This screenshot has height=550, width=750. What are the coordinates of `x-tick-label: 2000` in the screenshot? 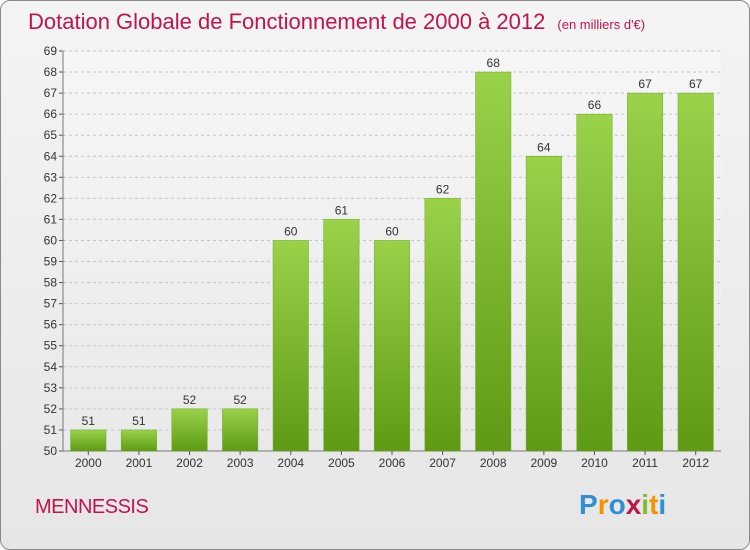 It's located at (88, 463).